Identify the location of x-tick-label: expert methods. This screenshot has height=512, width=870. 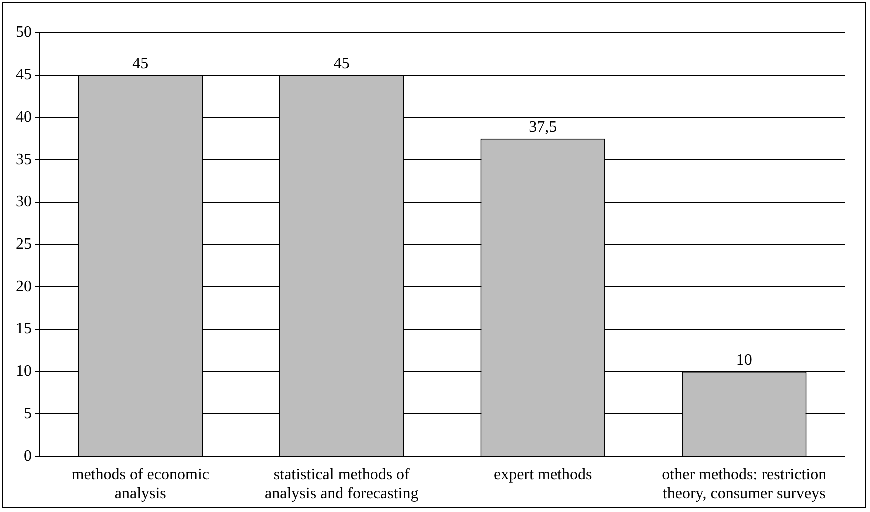
(543, 475).